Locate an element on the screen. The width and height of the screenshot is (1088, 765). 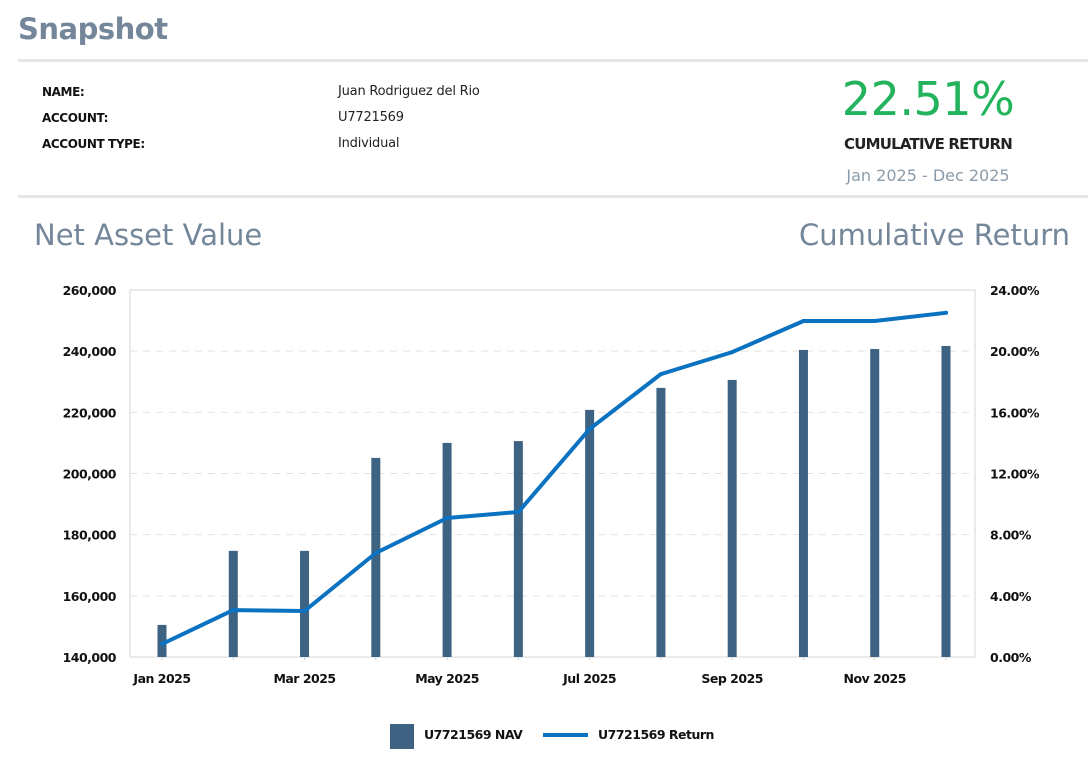
legend: U7721569 NAV U7721569 Return is located at coordinates (552, 736).